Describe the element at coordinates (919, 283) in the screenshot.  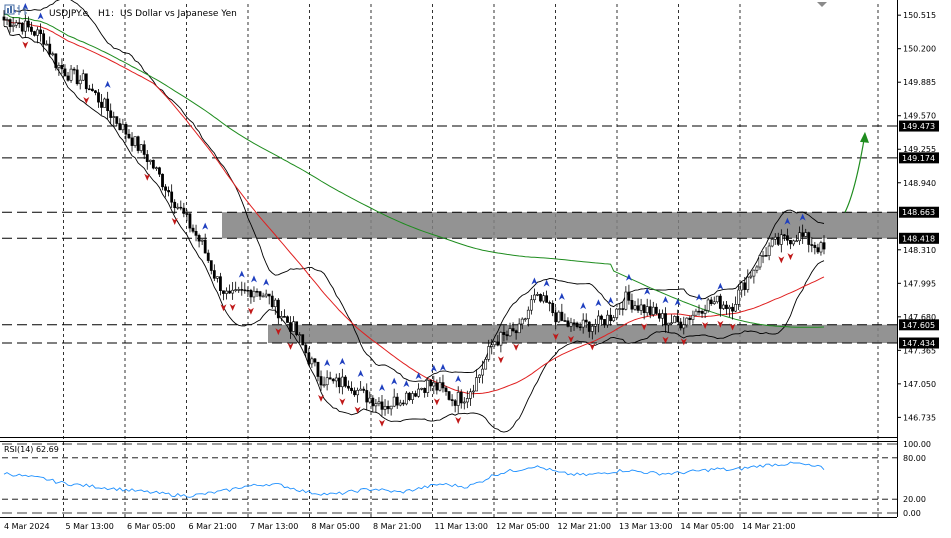
I see `price-tick-label: 147.995` at that location.